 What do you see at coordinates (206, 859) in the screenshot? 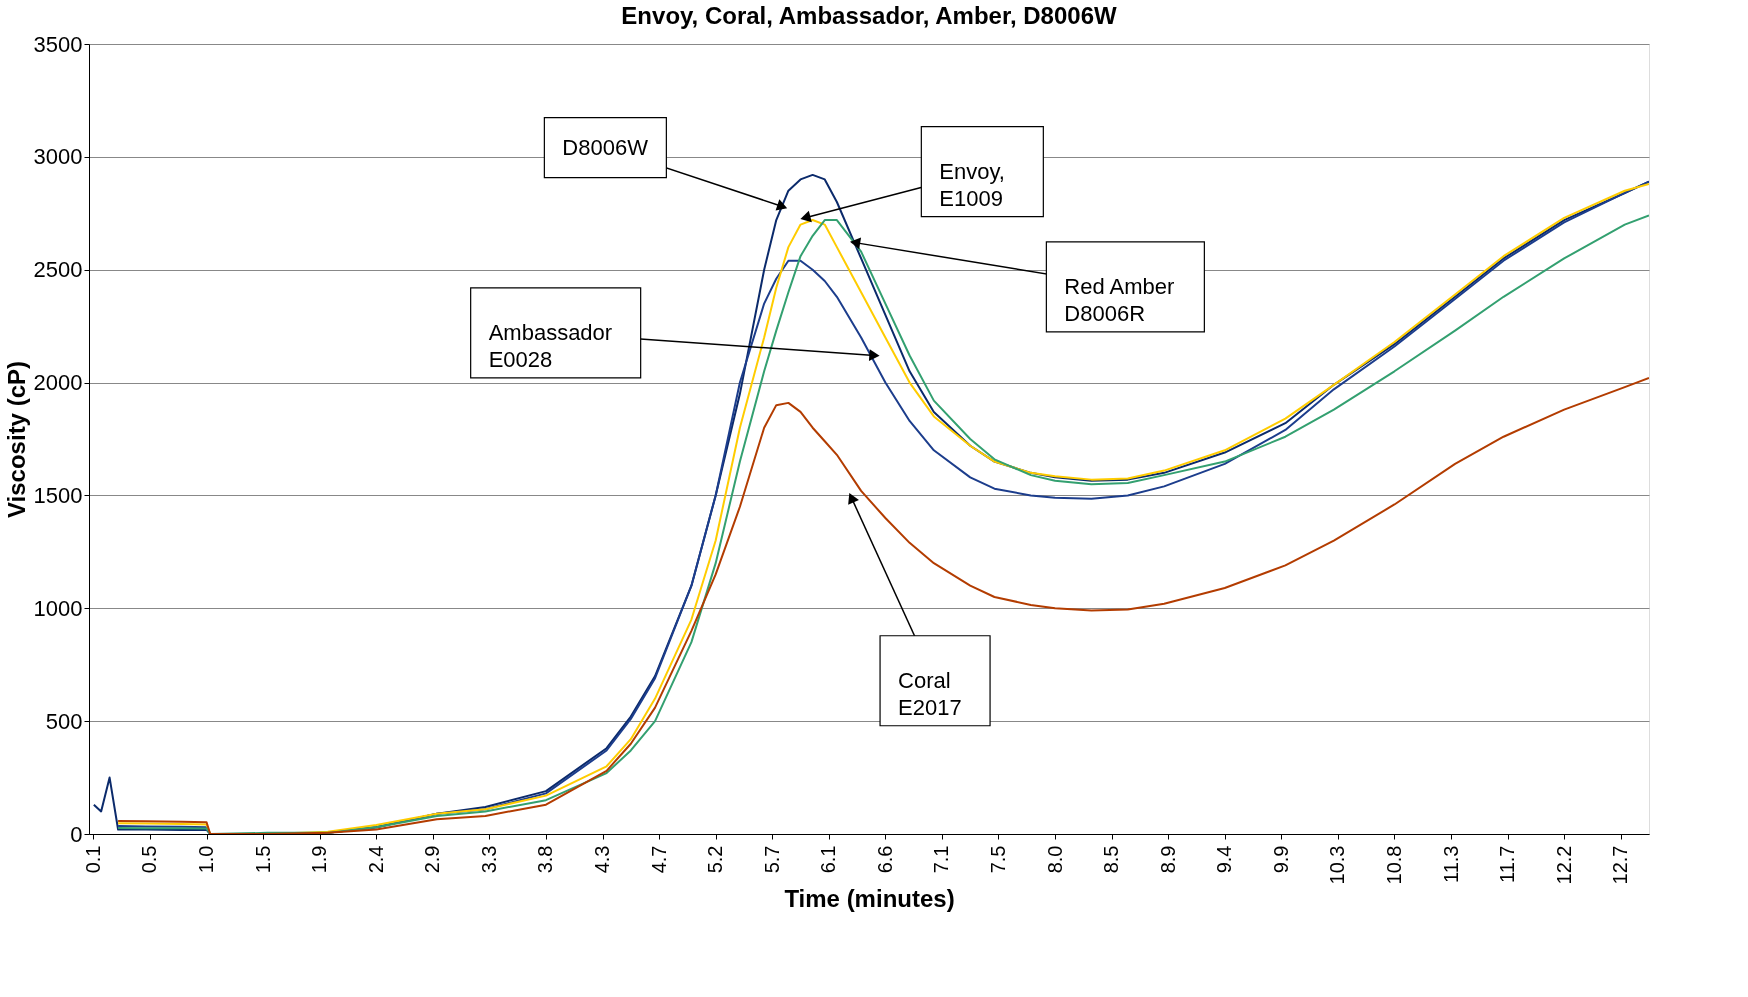
I see `x-tick-label: 1.0` at bounding box center [206, 859].